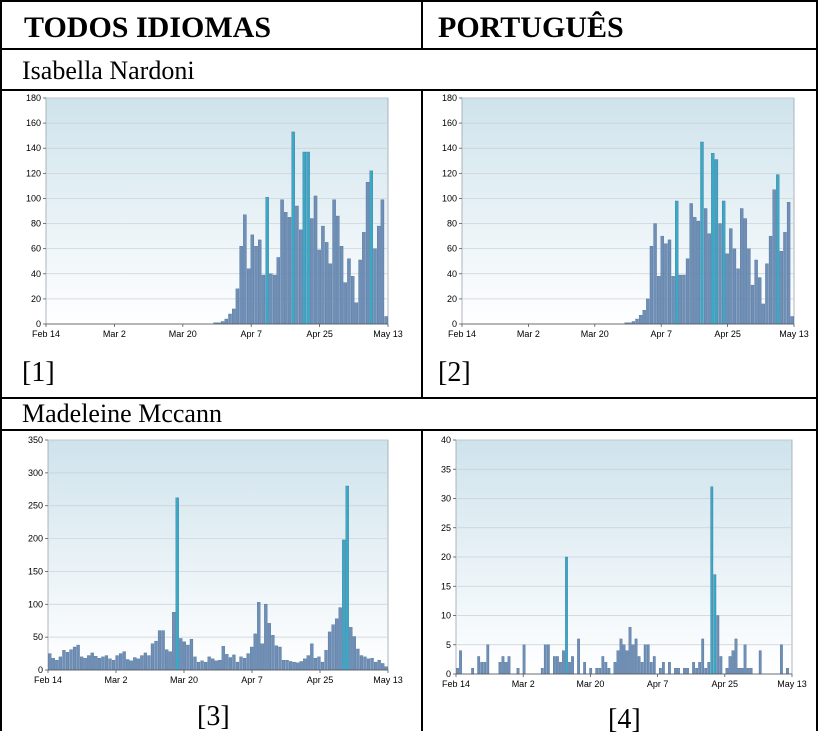 This screenshot has width=822, height=735. What do you see at coordinates (661, 334) in the screenshot?
I see `x-tick-label: Apr 7` at bounding box center [661, 334].